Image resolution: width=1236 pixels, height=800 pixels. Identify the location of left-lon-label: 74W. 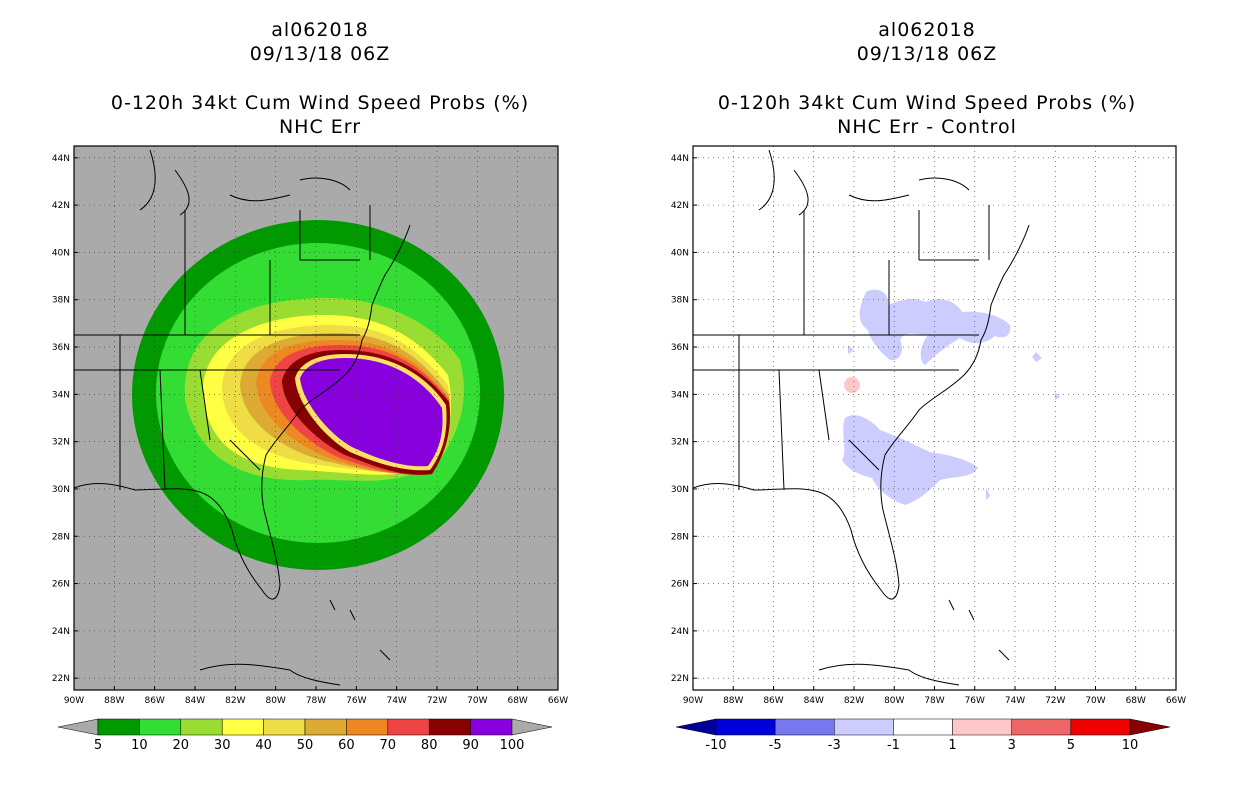
(396, 701).